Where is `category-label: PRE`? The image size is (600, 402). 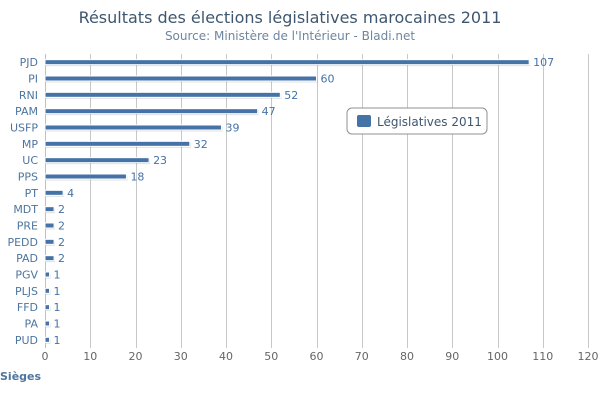
category-label: PRE is located at coordinates (27, 226).